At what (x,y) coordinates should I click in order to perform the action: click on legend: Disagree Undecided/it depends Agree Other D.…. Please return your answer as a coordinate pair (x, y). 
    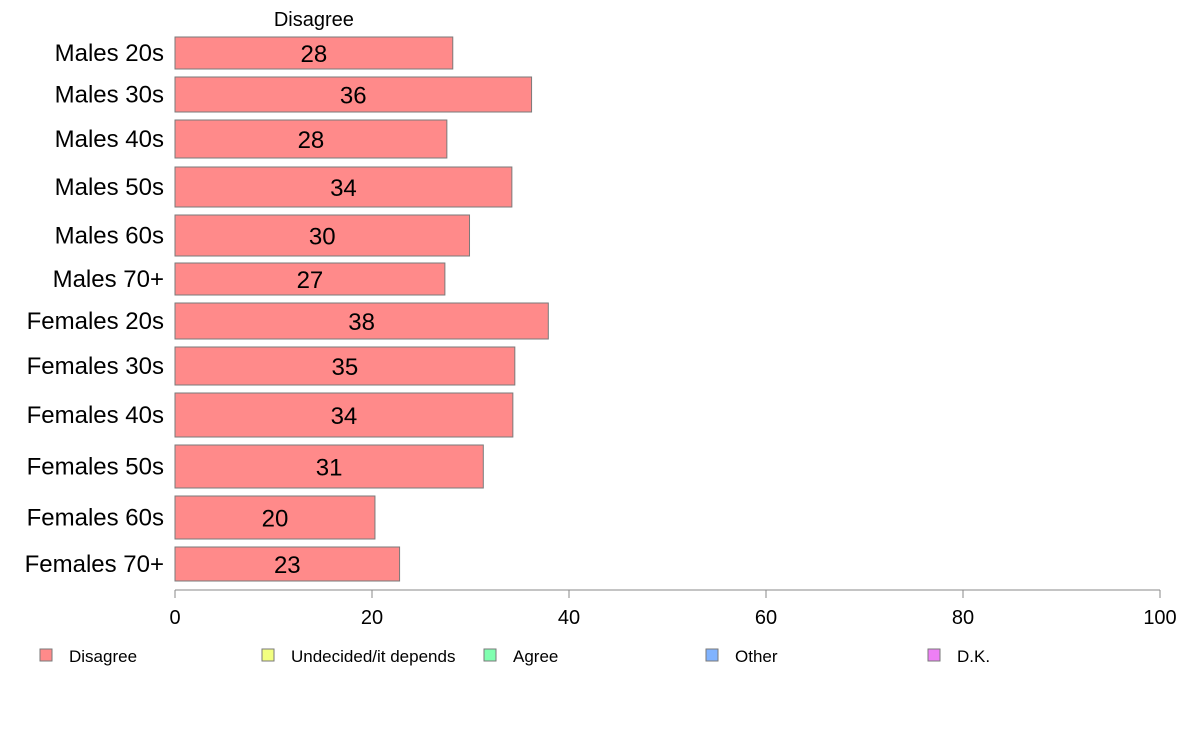
    Looking at the image, I should click on (514, 656).